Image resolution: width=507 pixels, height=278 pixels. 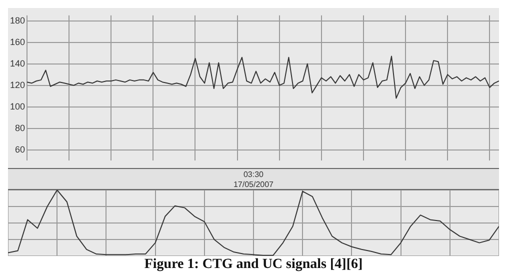 I want to click on y-tick-label: 80, so click(x=20, y=127).